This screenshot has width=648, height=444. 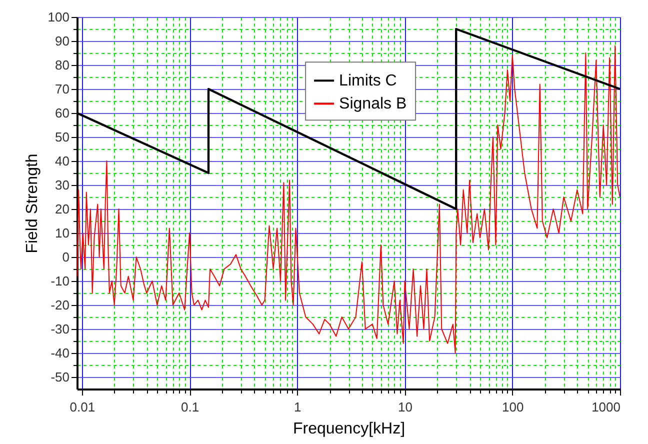 I want to click on legend-label: Limits C, so click(x=368, y=81).